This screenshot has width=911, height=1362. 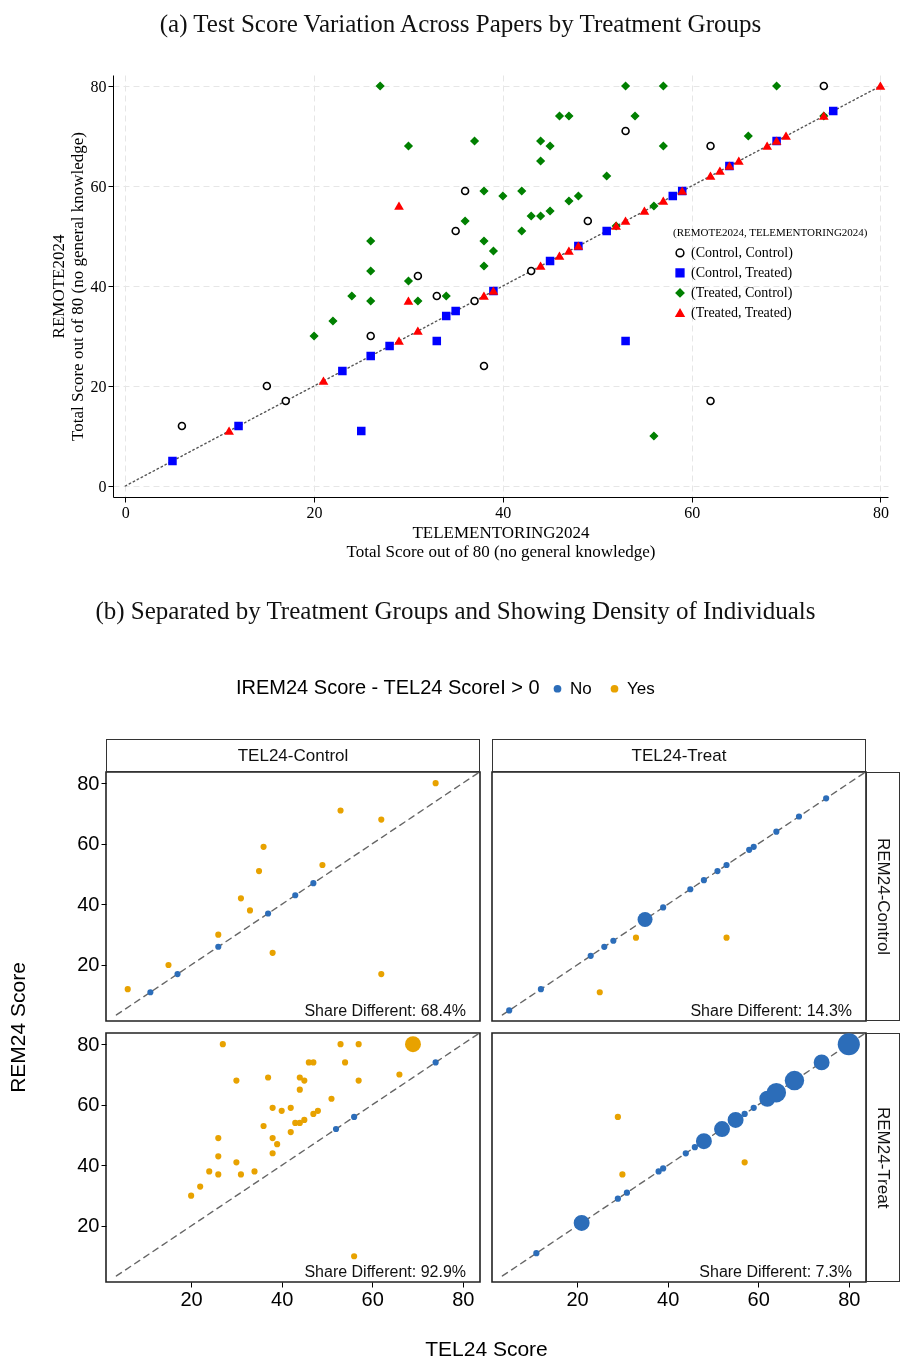 What do you see at coordinates (771, 1010) in the screenshot?
I see `annotation: Share Different: 14.3%` at bounding box center [771, 1010].